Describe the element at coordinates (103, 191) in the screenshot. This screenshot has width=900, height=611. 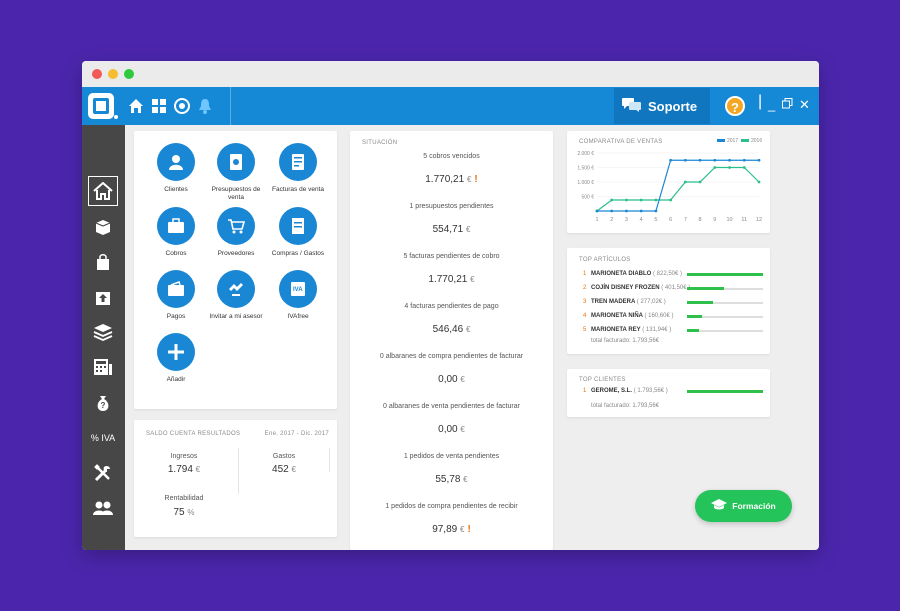
I see `sidebar-home-icon` at that location.